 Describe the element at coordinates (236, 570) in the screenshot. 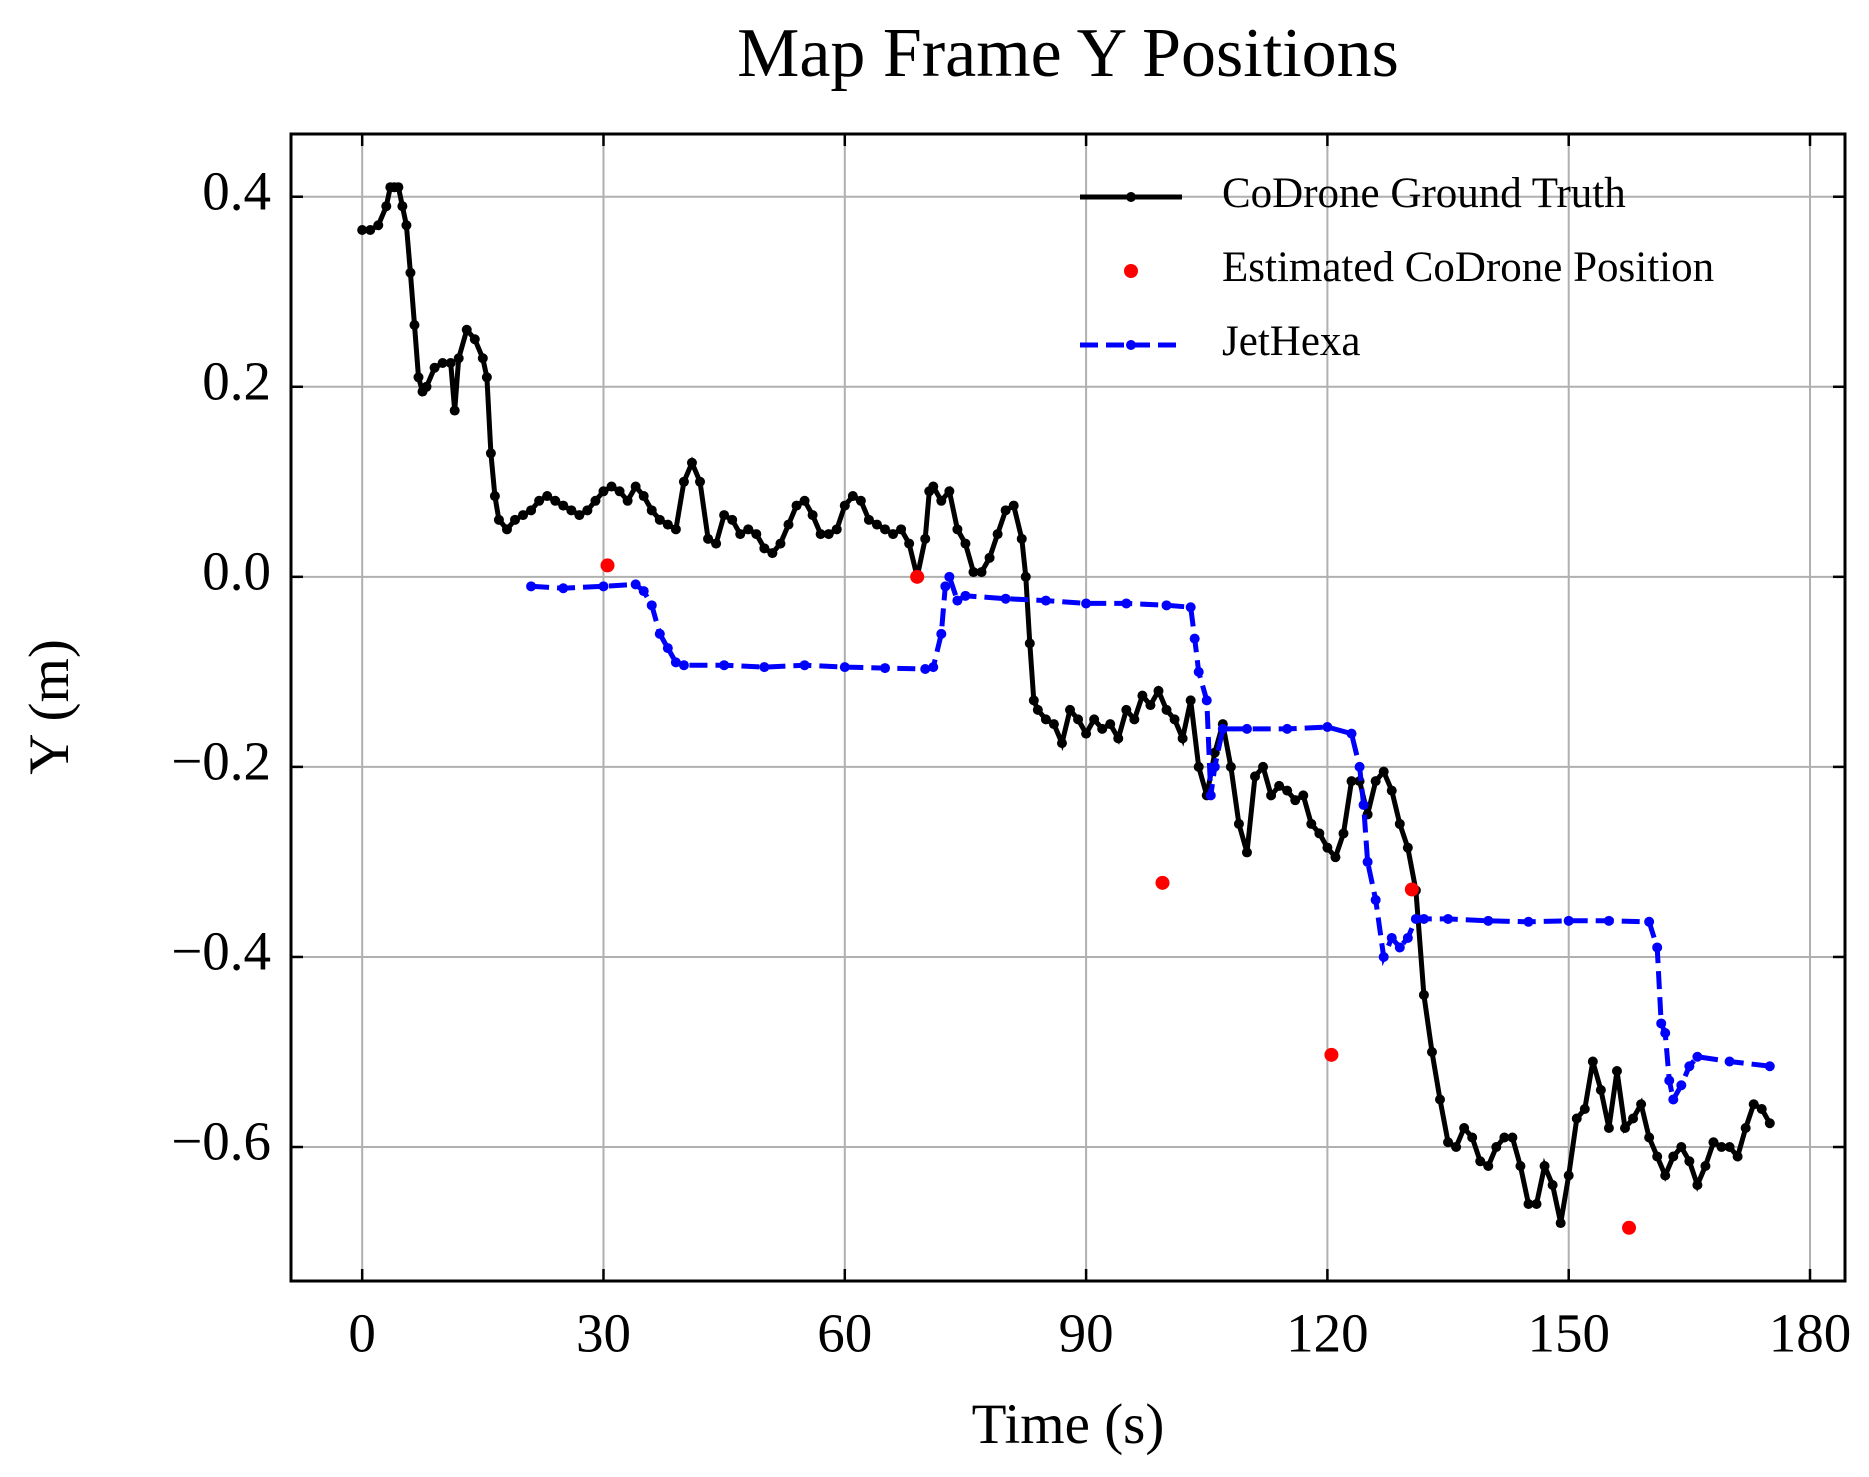

I see `y-tick-label: 0.0` at that location.